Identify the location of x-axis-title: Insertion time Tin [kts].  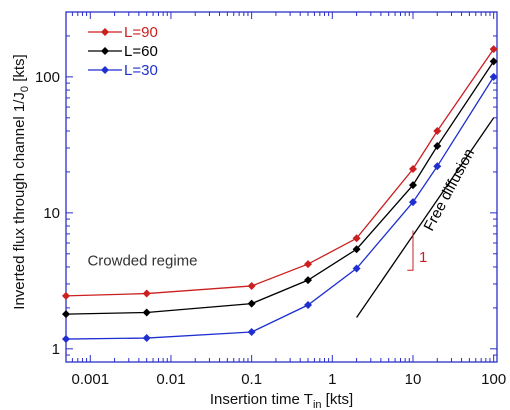
(281, 400).